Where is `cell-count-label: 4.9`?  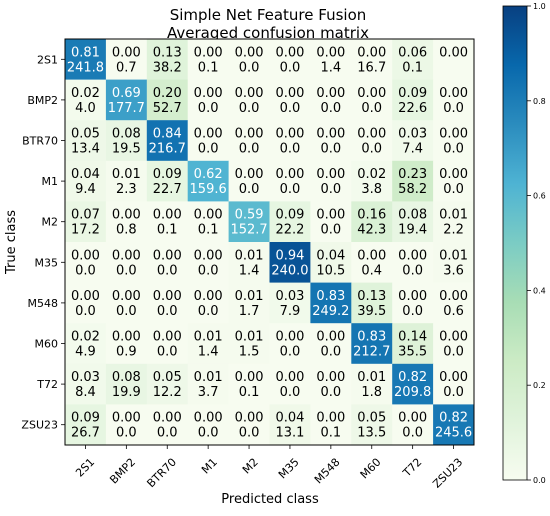 cell-count-label: 4.9 is located at coordinates (85, 352).